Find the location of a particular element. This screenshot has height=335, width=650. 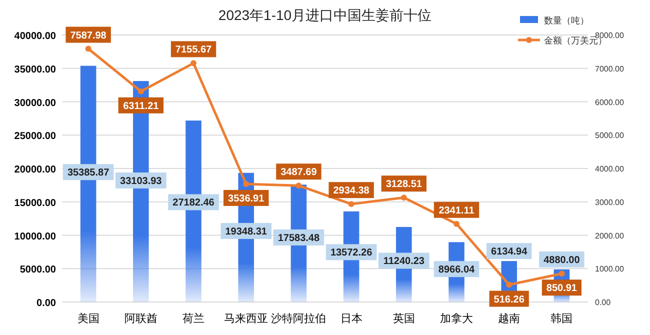

x-tick-label: 英国 is located at coordinates (403, 318).